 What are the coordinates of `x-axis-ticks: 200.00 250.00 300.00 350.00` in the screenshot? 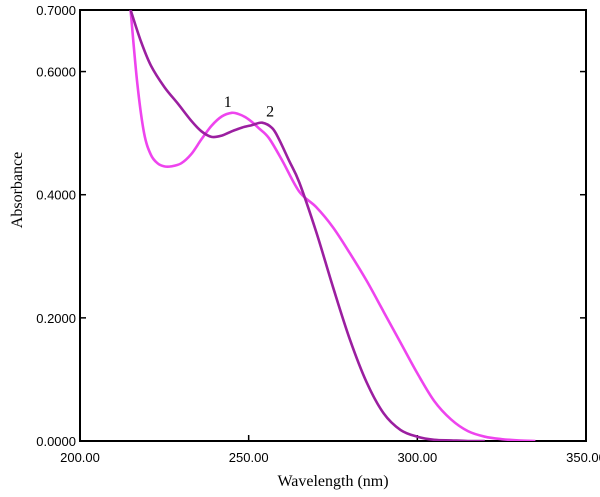 It's located at (330, 450).